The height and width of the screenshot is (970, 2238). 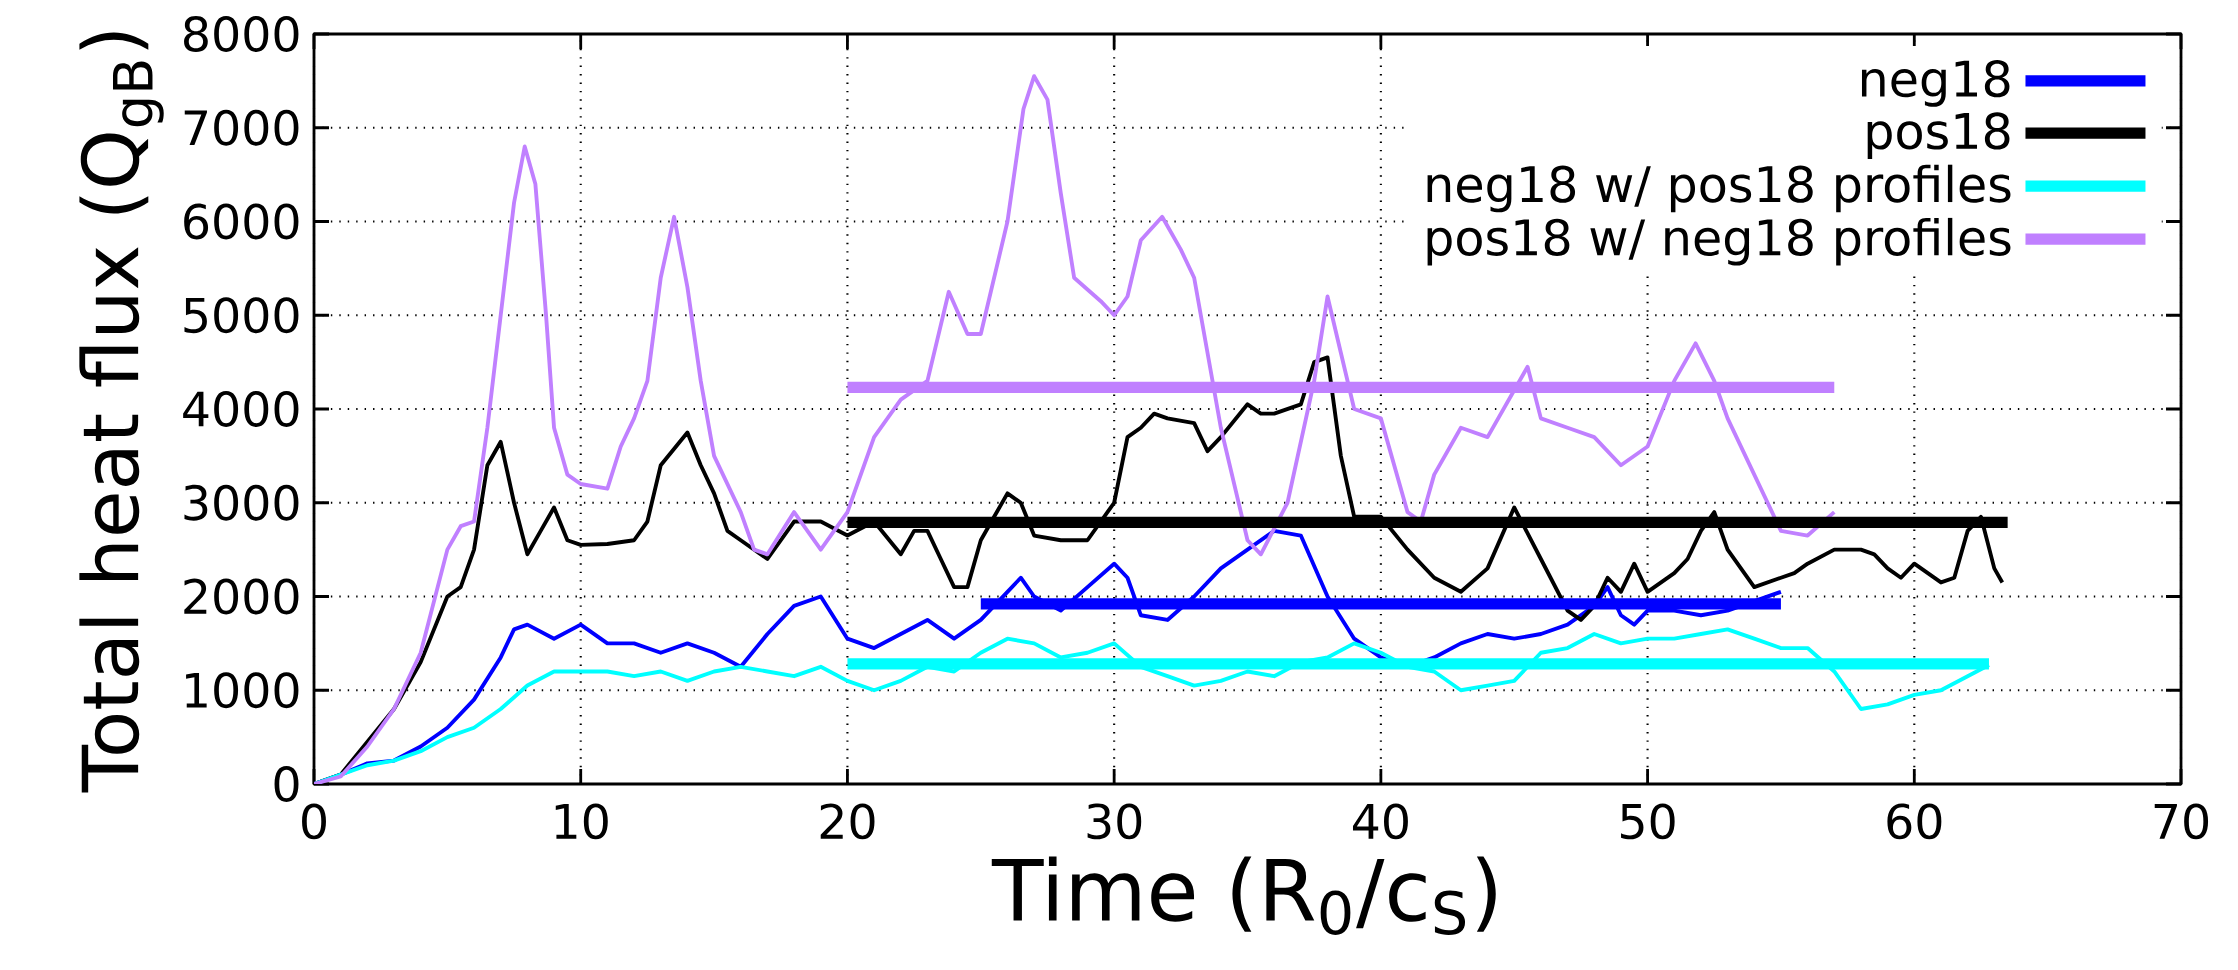 What do you see at coordinates (241, 127) in the screenshot?
I see `y-tick-label: 7000` at bounding box center [241, 127].